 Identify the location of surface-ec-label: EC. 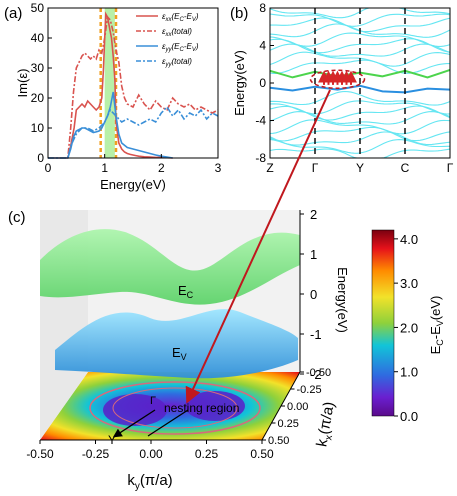
(186, 291).